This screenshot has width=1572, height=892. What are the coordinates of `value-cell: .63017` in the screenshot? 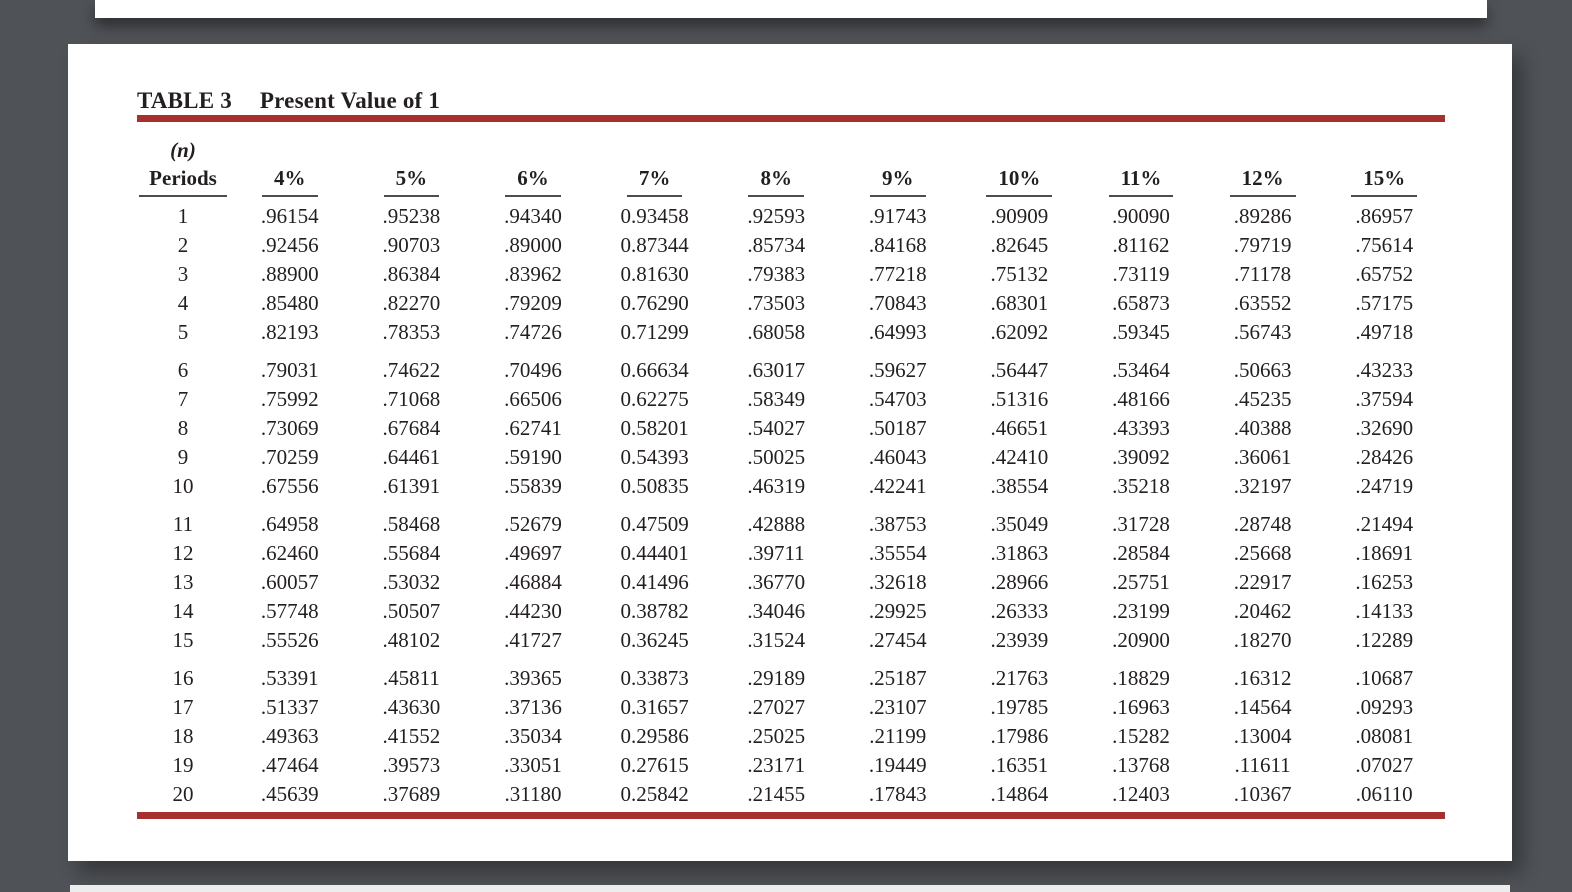 It's located at (776, 370).